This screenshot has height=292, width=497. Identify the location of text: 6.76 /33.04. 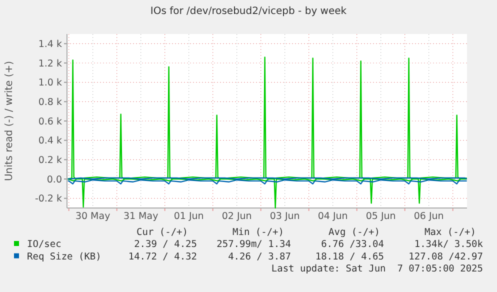
(352, 244).